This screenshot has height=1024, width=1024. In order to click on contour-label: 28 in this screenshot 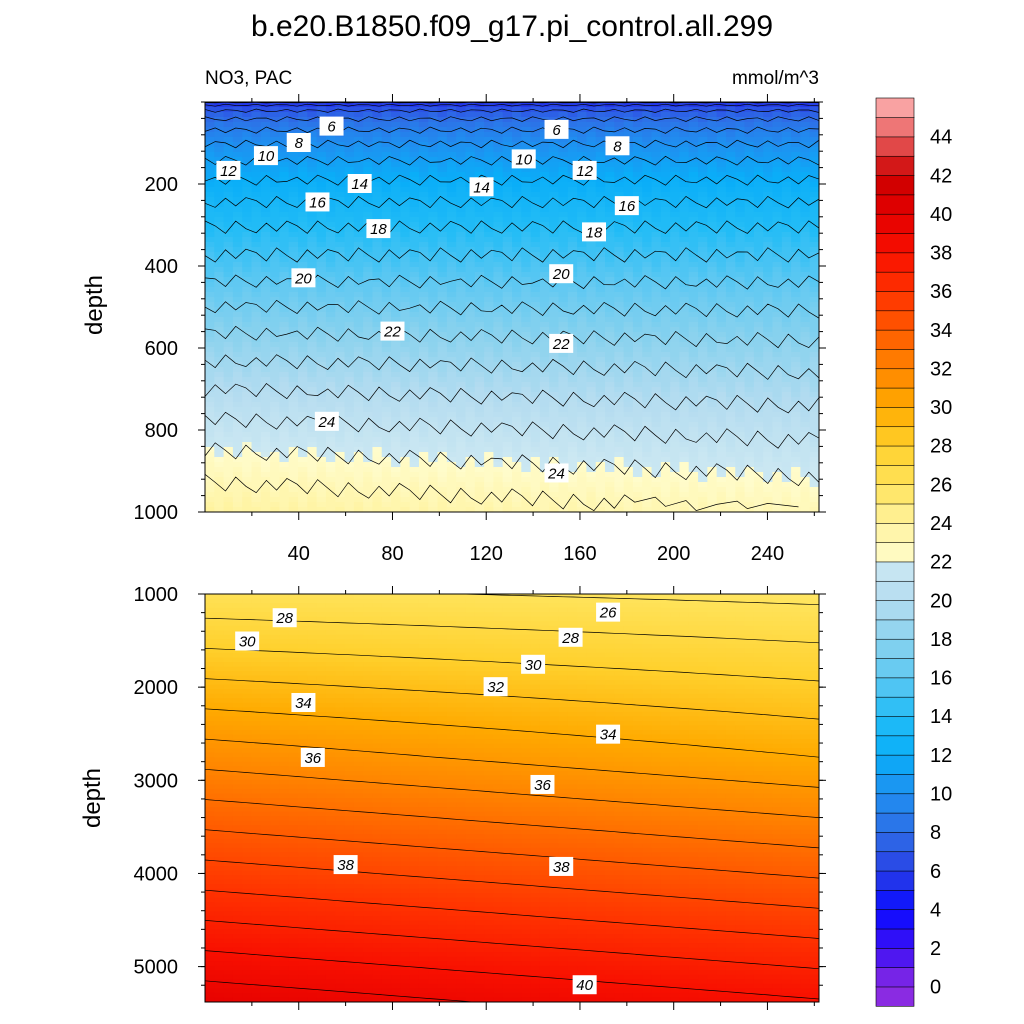, I will do `click(570, 637)`.